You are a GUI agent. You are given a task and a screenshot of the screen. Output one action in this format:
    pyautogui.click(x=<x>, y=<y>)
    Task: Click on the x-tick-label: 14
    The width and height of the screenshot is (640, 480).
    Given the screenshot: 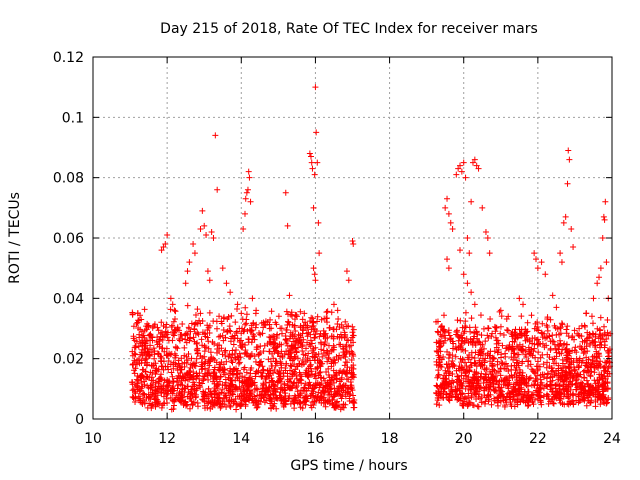 What is the action you would take?
    pyautogui.click(x=241, y=439)
    